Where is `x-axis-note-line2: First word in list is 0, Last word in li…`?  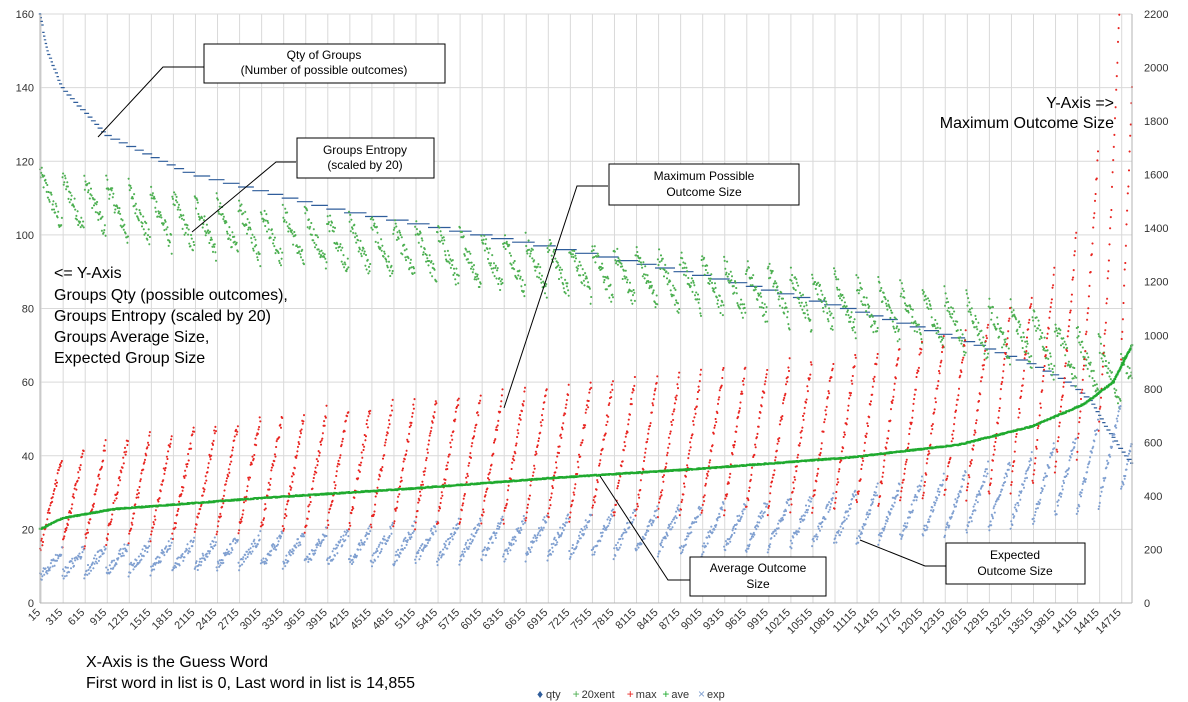
x-axis-note-line2: First word in list is 0, Last word in li… is located at coordinates (250, 683).